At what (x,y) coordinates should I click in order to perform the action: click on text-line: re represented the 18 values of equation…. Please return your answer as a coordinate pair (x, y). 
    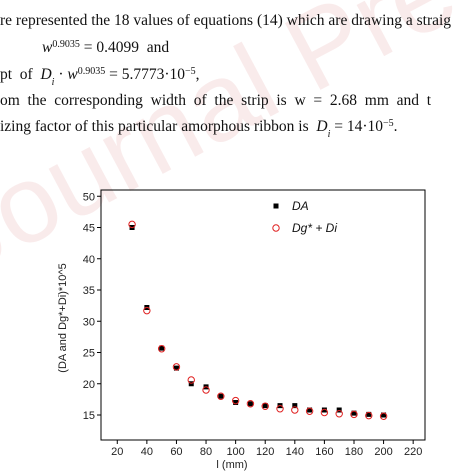
    Looking at the image, I should click on (225, 20).